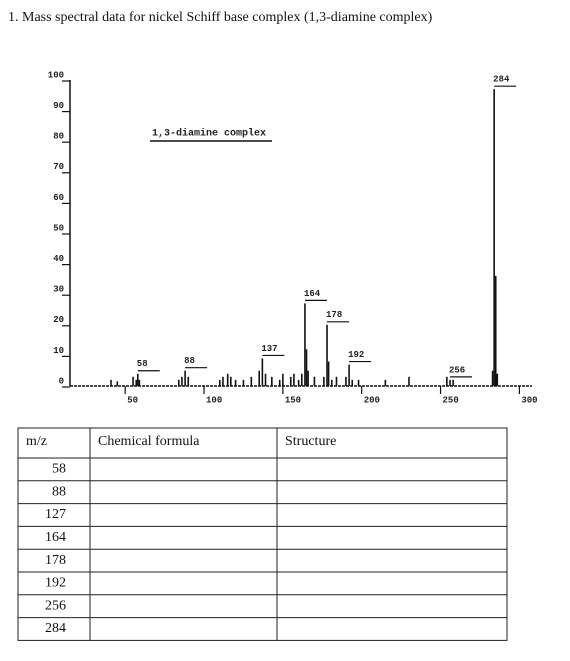 The image size is (570, 661). Describe the element at coordinates (55, 537) in the screenshot. I see `mz-cell: 164` at that location.